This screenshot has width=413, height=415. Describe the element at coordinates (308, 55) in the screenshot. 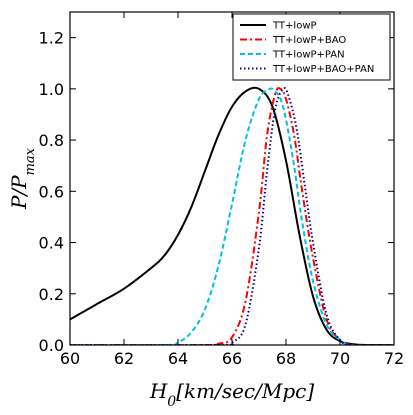

I see `legend-label: TT+lowP+PAN` at that location.